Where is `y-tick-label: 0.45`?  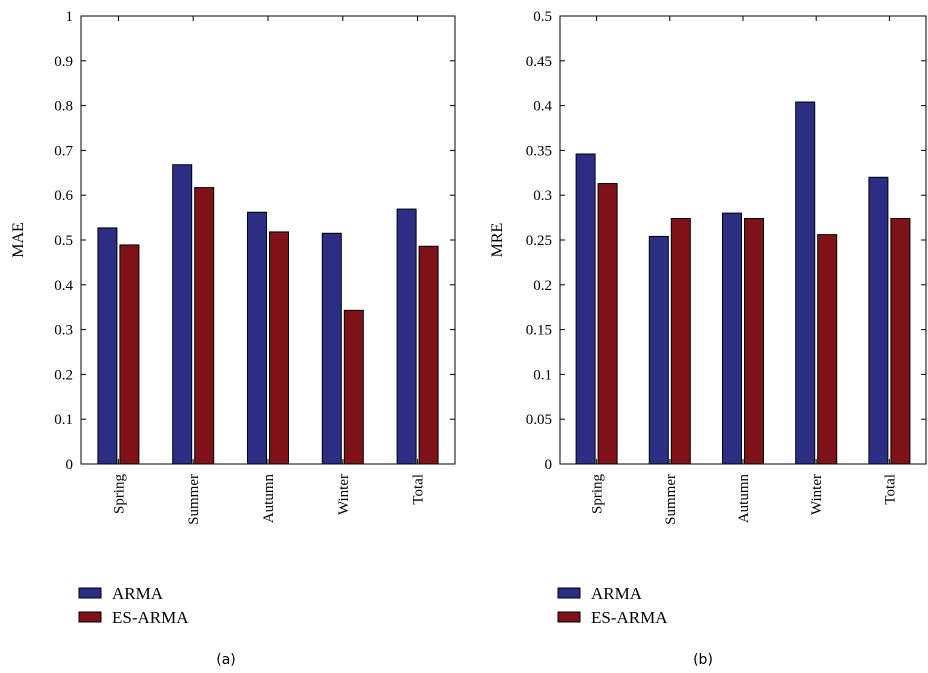
y-tick-label: 0.45 is located at coordinates (539, 62).